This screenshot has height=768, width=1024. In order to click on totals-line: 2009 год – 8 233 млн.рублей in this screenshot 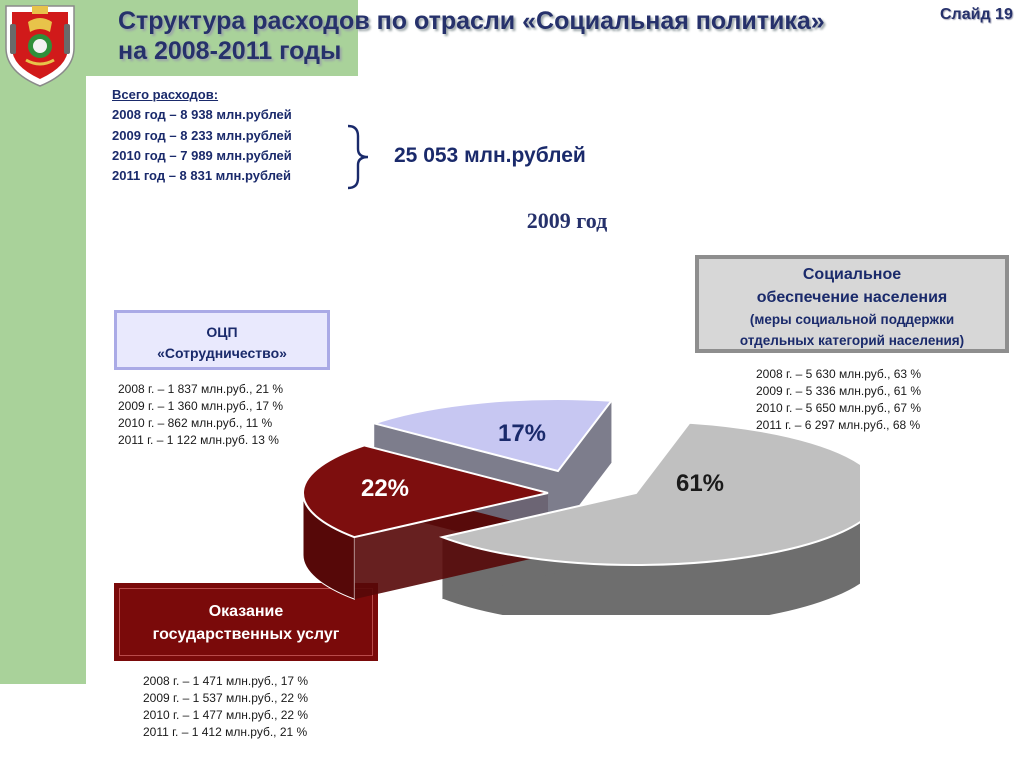, I will do `click(202, 135)`.